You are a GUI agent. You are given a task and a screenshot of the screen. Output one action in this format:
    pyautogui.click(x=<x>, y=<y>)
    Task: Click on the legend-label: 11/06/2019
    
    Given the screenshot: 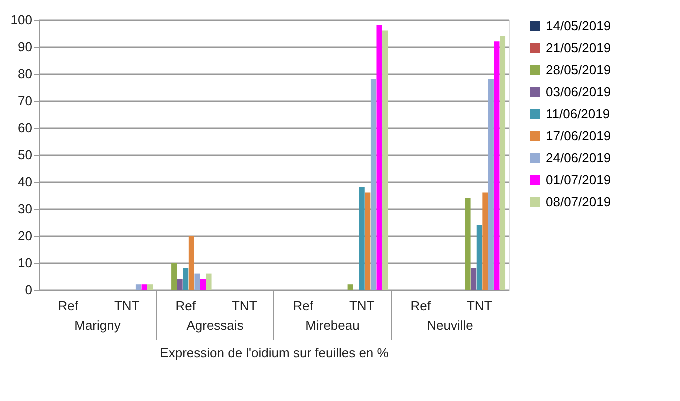 What is the action you would take?
    pyautogui.click(x=578, y=114)
    